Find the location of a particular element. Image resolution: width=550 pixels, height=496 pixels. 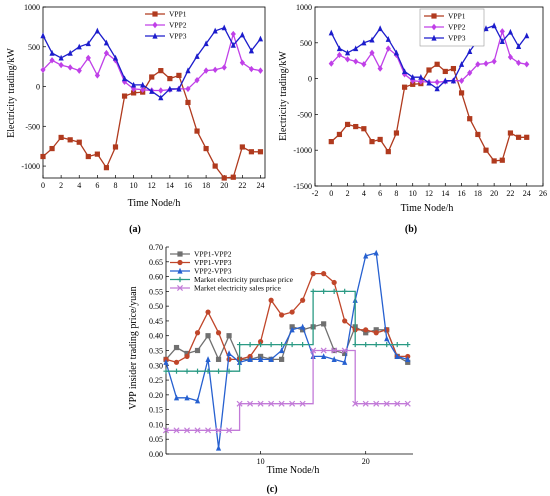

x-tick-label: 14 is located at coordinates (445, 193).